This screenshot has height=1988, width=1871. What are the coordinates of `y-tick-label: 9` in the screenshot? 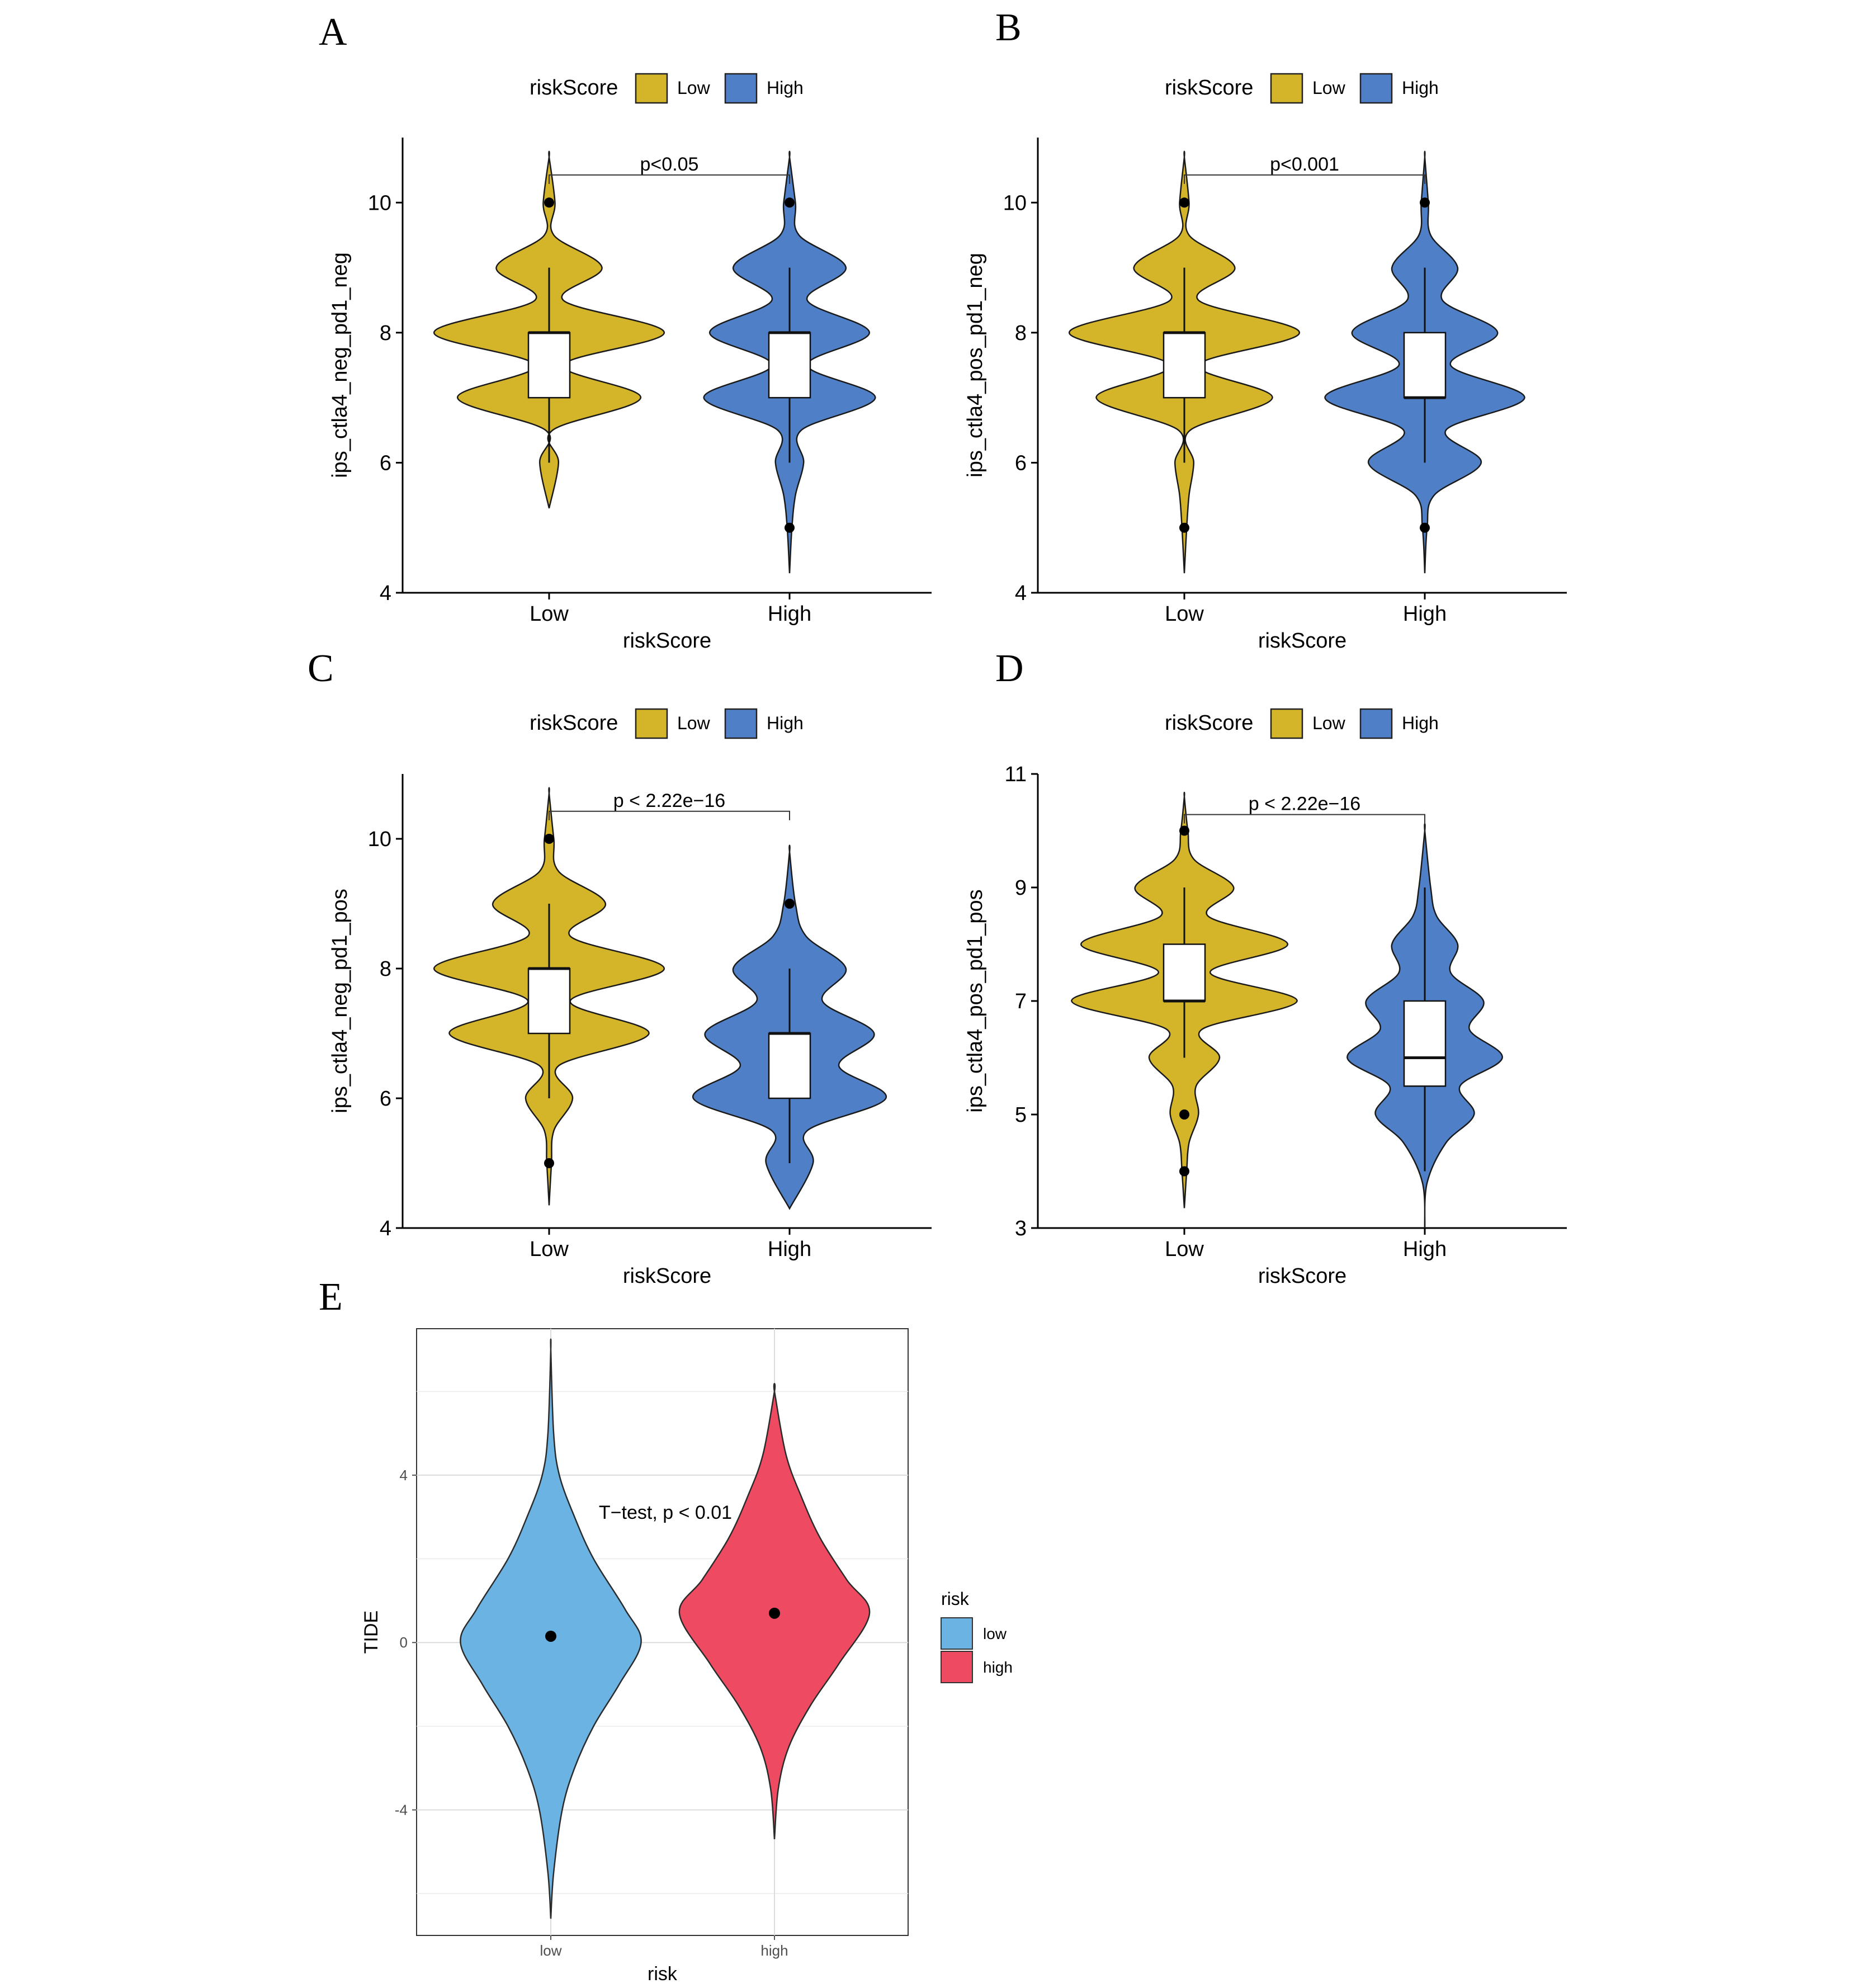 It's located at (1021, 888).